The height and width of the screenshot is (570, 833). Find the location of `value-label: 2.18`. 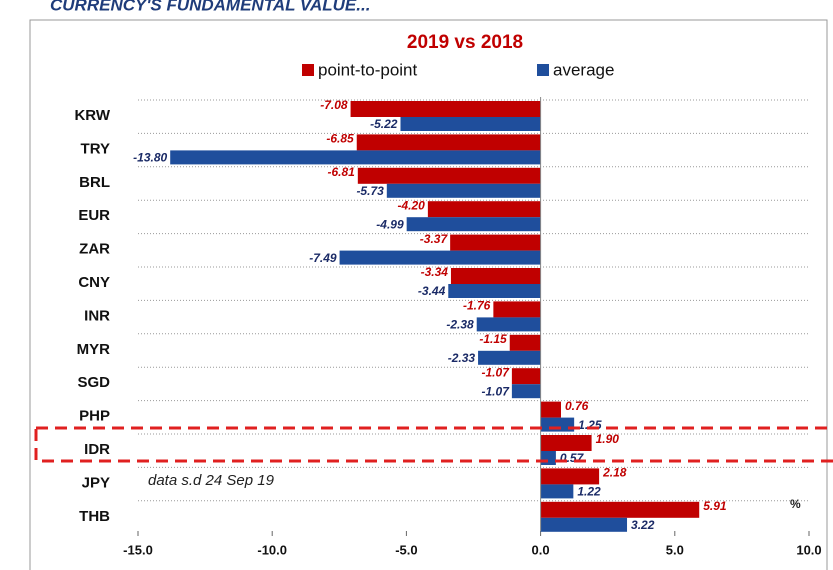

value-label: 2.18 is located at coordinates (614, 473).